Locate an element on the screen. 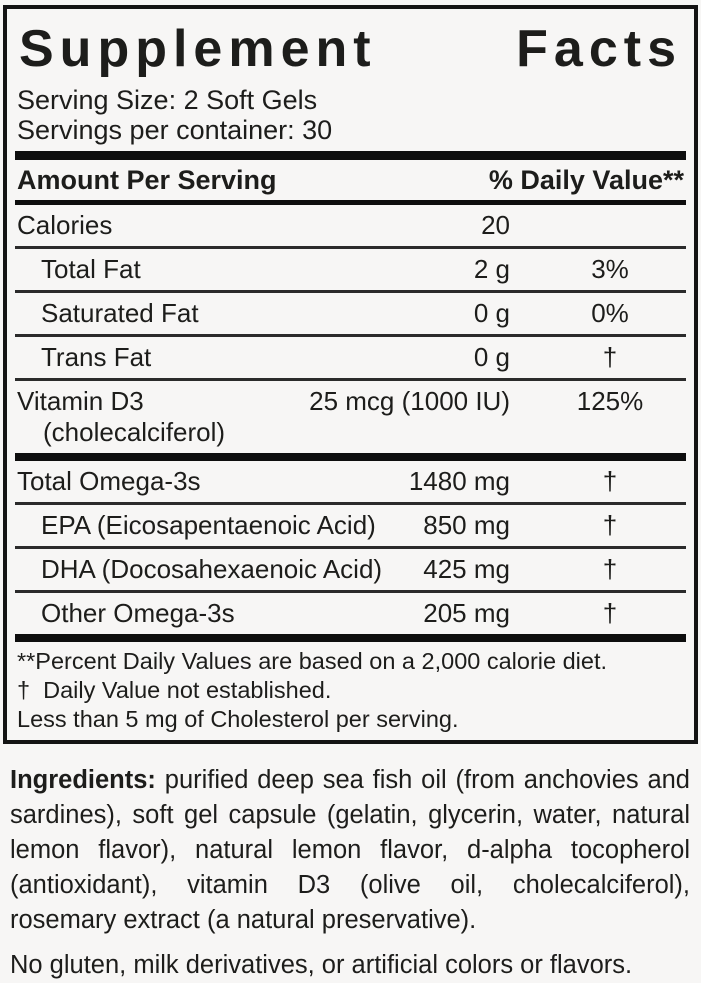  nutrient-row: EPA (Eicosapentaenoic Acid) 850 mg † is located at coordinates (350, 525).